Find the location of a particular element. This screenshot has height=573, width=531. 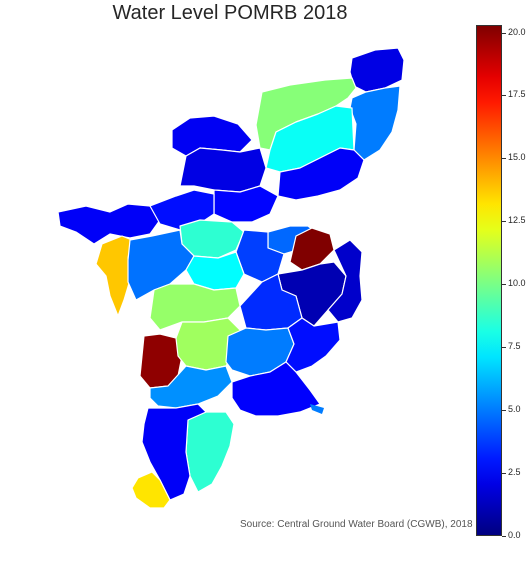

colorbar-tick-label: 12.5 is located at coordinates (517, 220).